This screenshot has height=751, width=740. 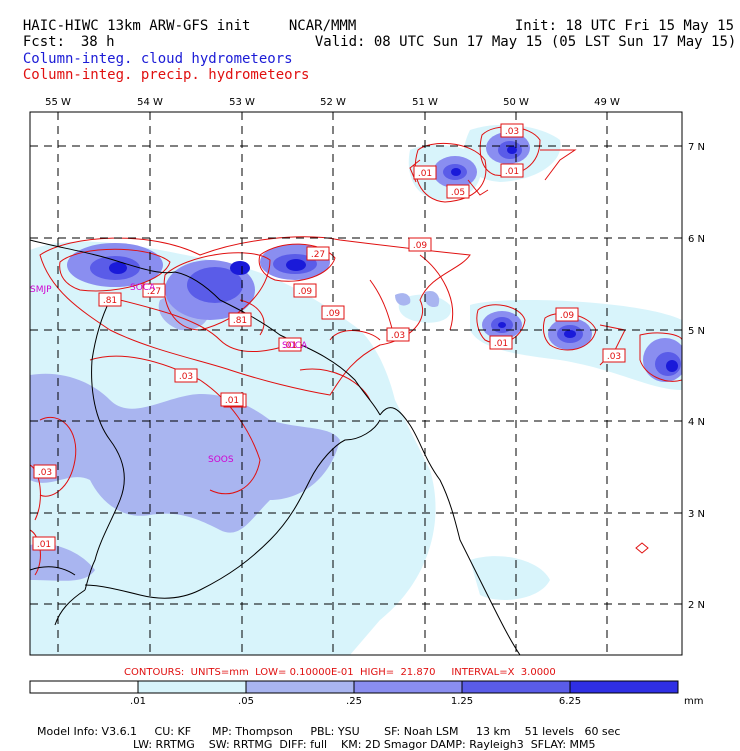 I want to click on level-label: .05, so click(x=246, y=701).